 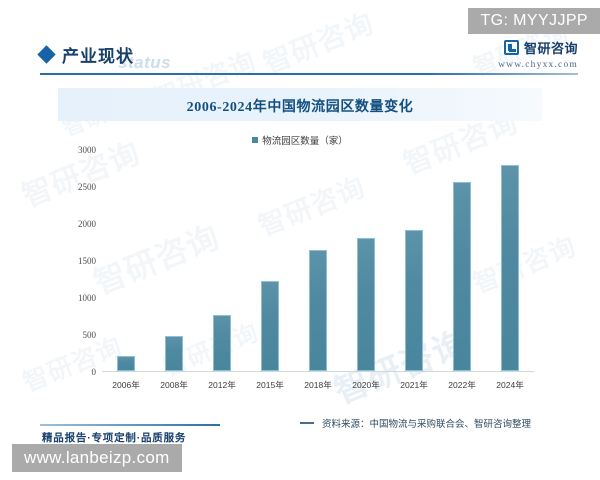 I want to click on x-axis-tick-label: 2021年, so click(x=414, y=385).